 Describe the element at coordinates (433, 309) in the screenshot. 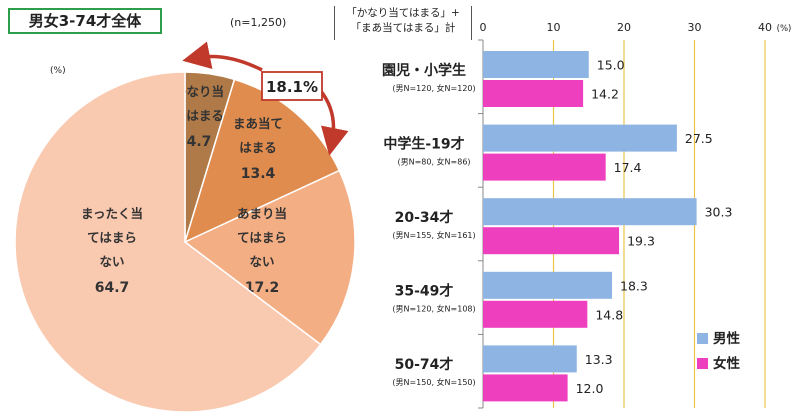

I see `category-sublabel: (男N=120, 女N=108)` at that location.